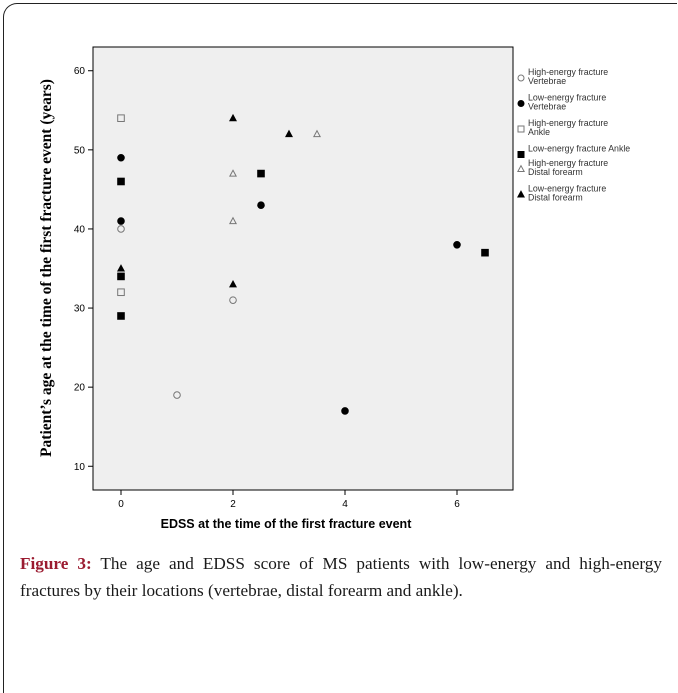  I want to click on legend-item: Low-energy fracture Vertebrae, so click(561, 102).